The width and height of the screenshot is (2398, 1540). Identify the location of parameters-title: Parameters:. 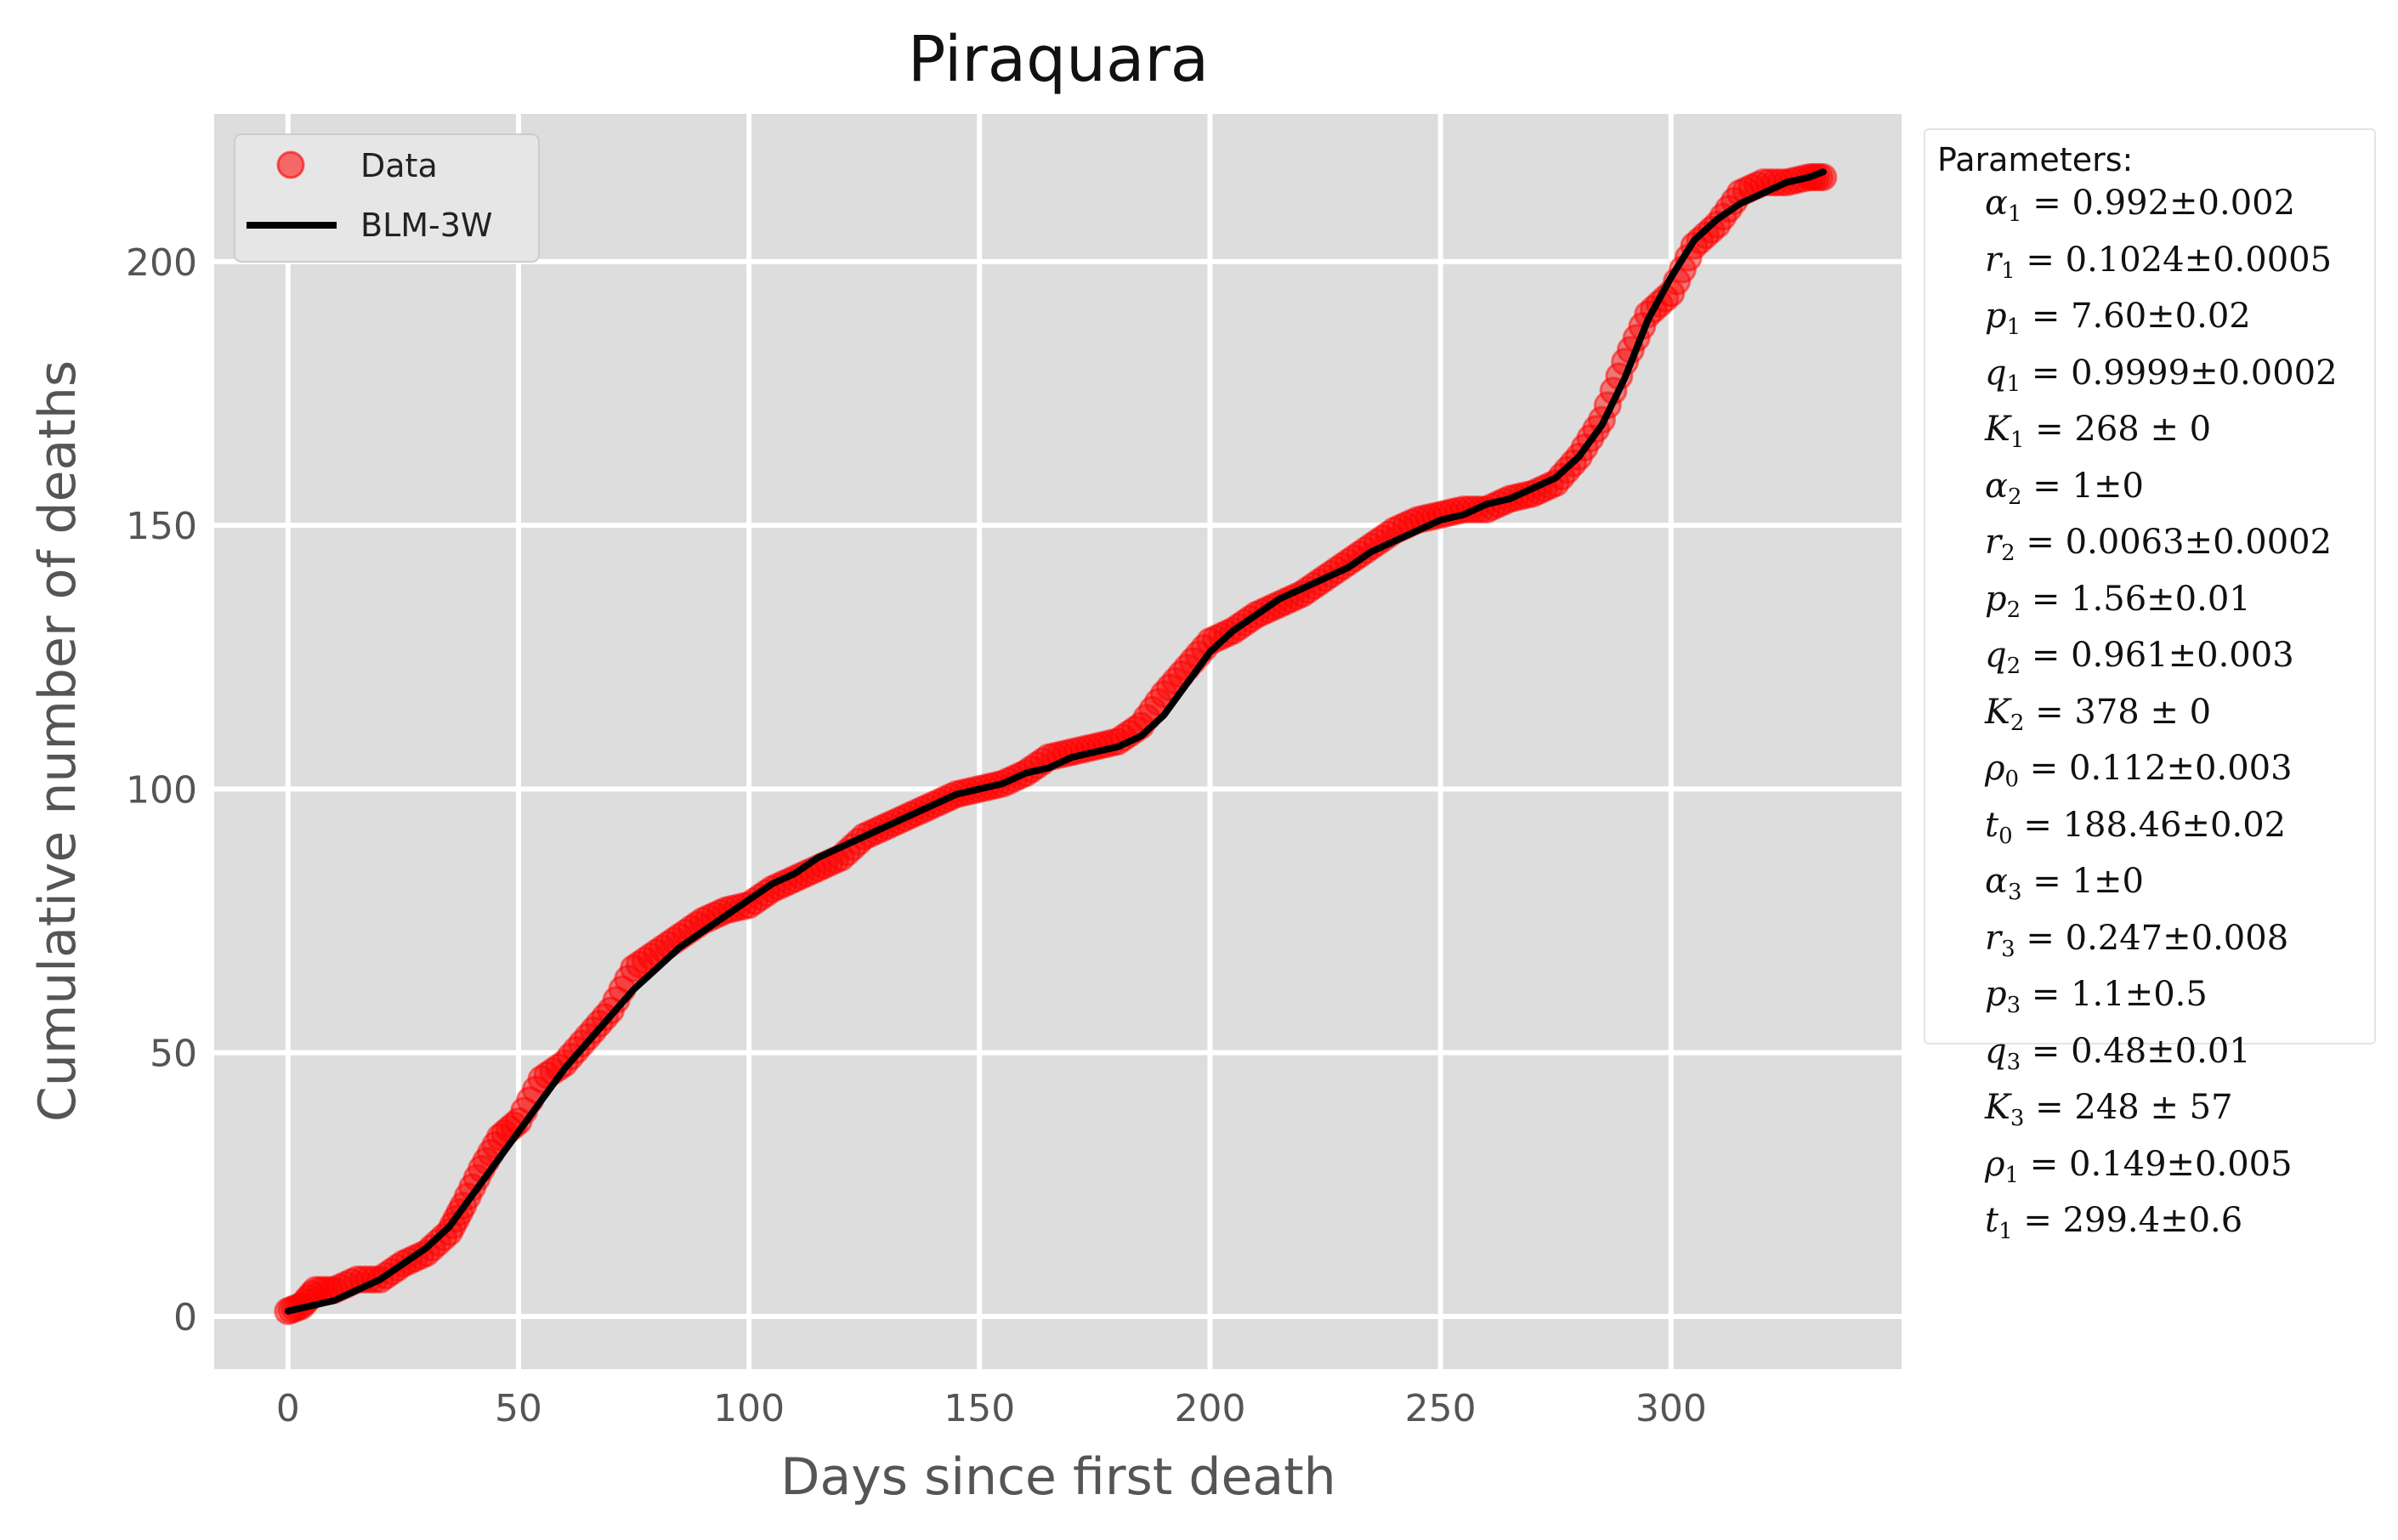
(2035, 159).